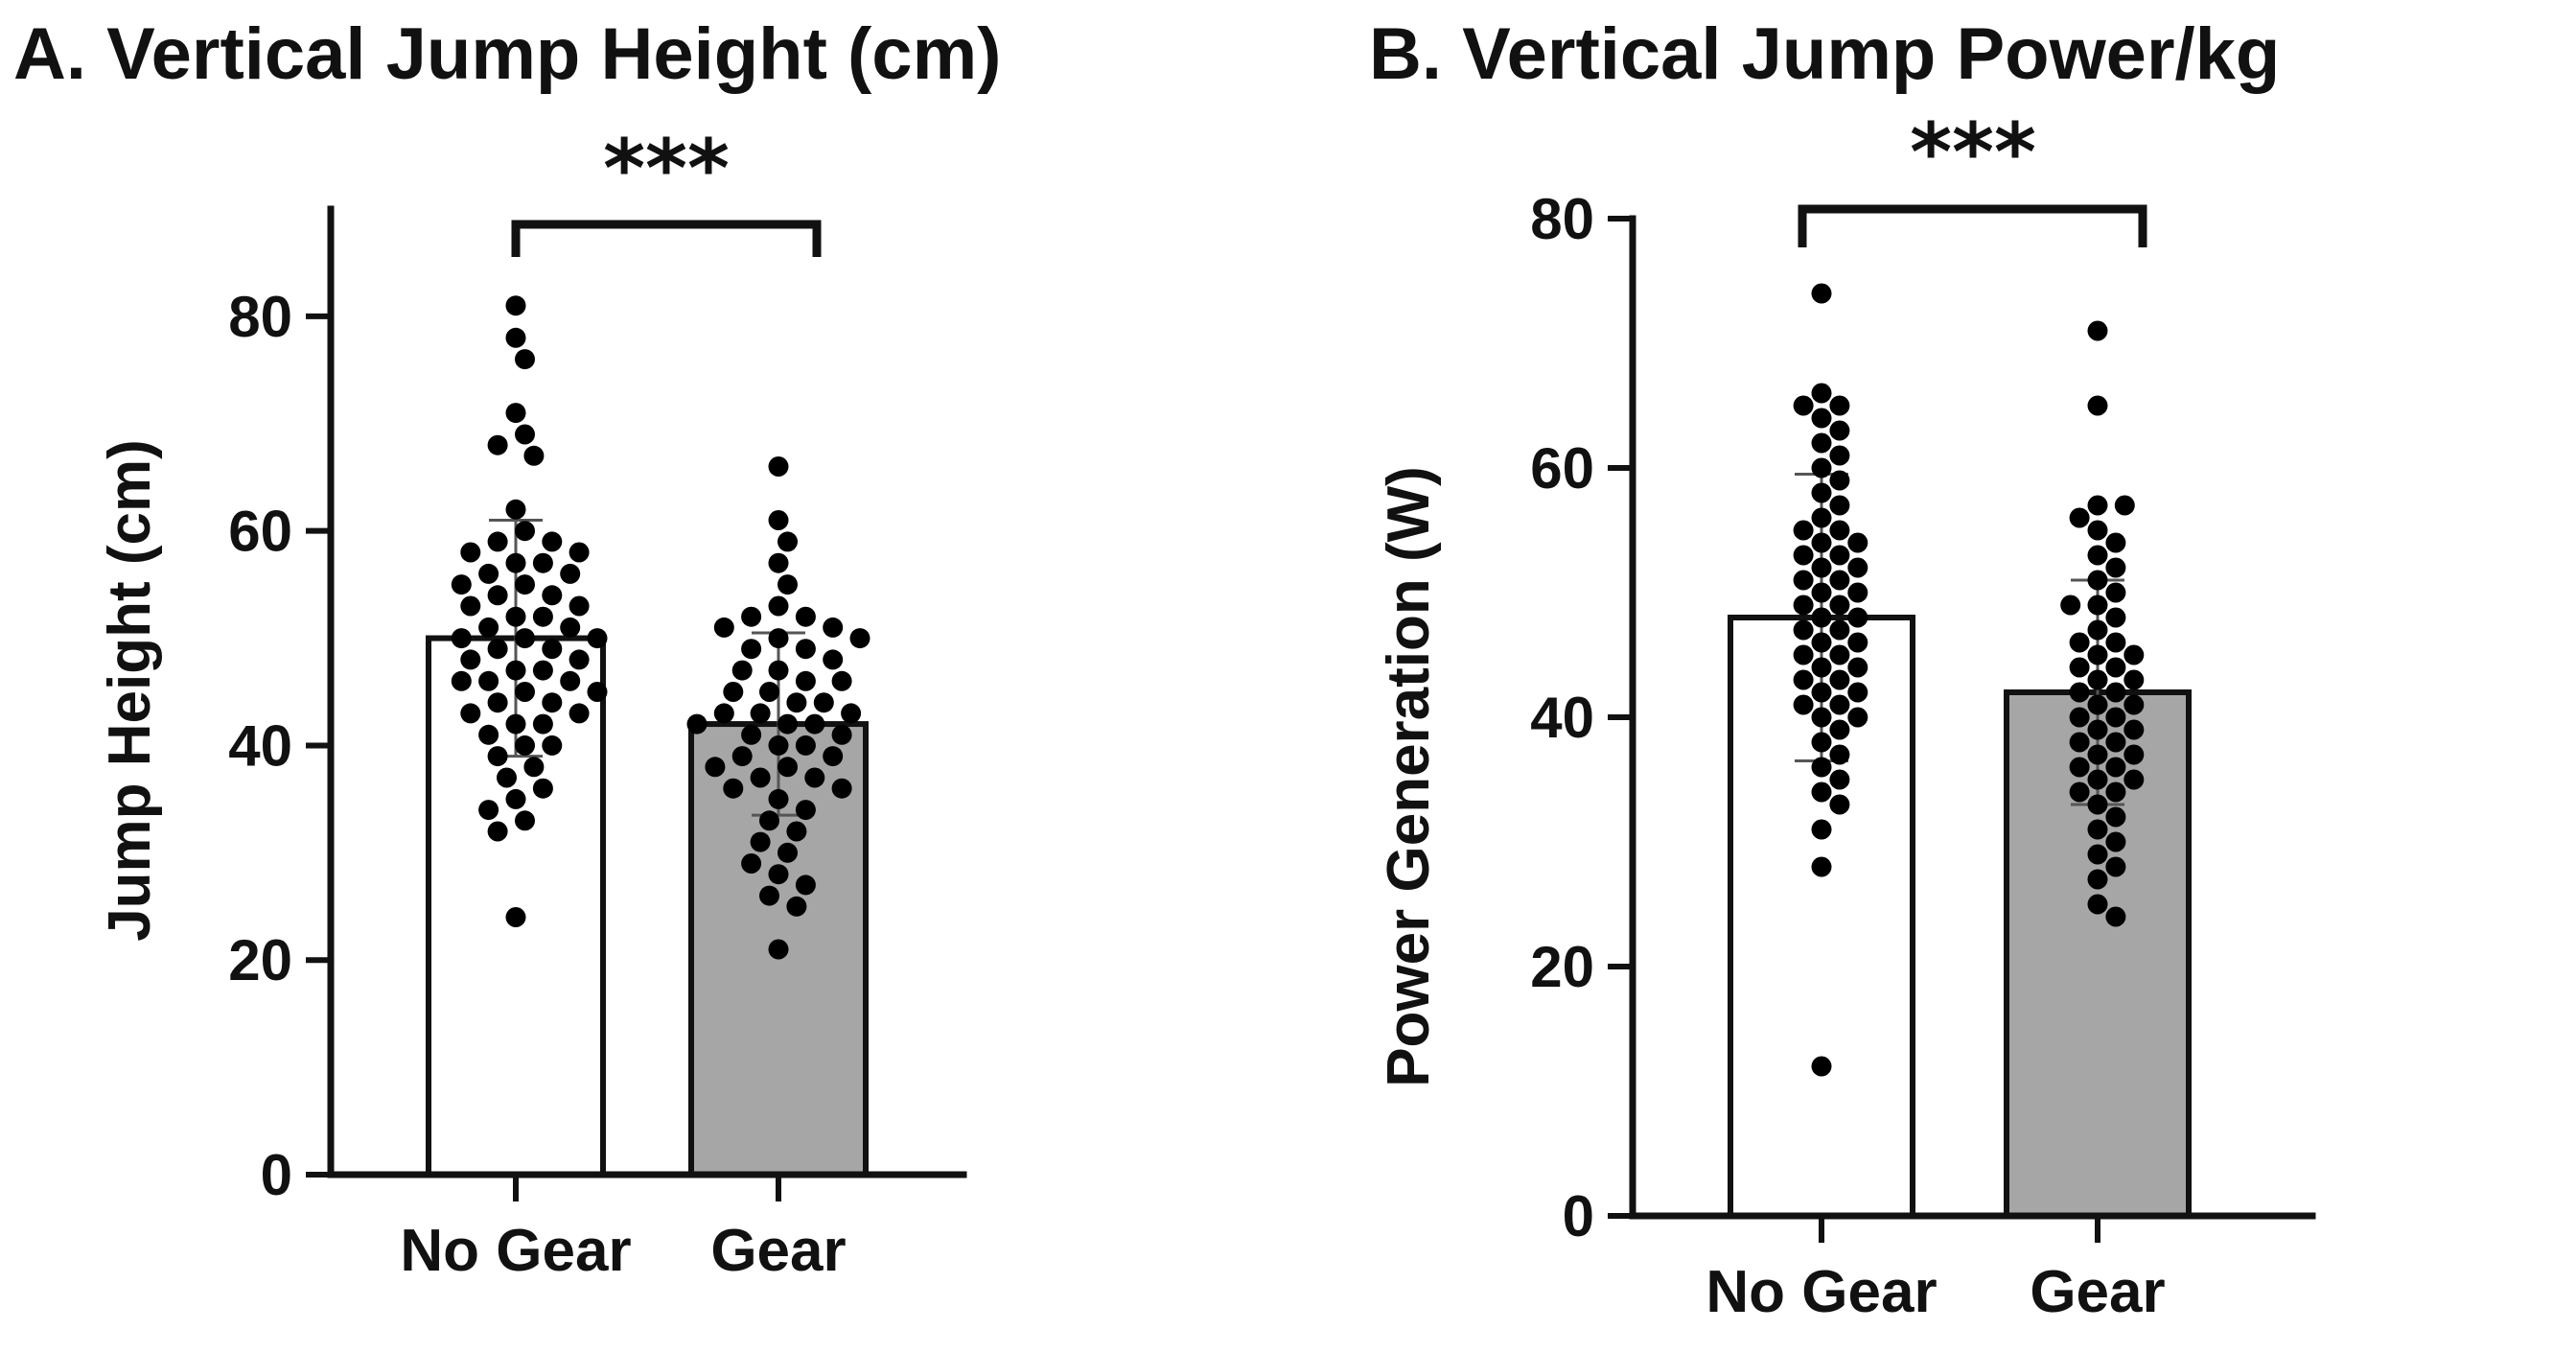  Describe the element at coordinates (666, 169) in the screenshot. I see `panel-a-significance-label: ***` at that location.